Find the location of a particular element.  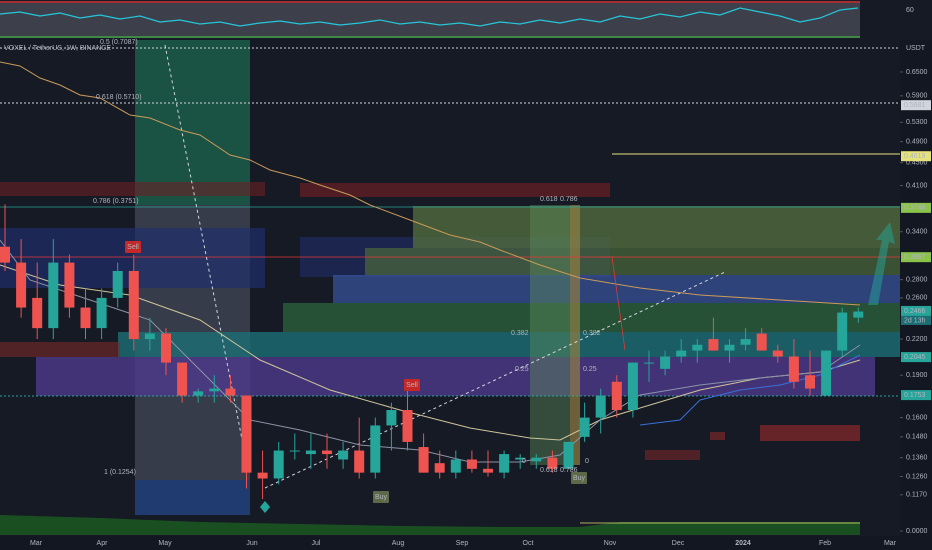

y-tick-label: 0.2600 is located at coordinates (917, 298).